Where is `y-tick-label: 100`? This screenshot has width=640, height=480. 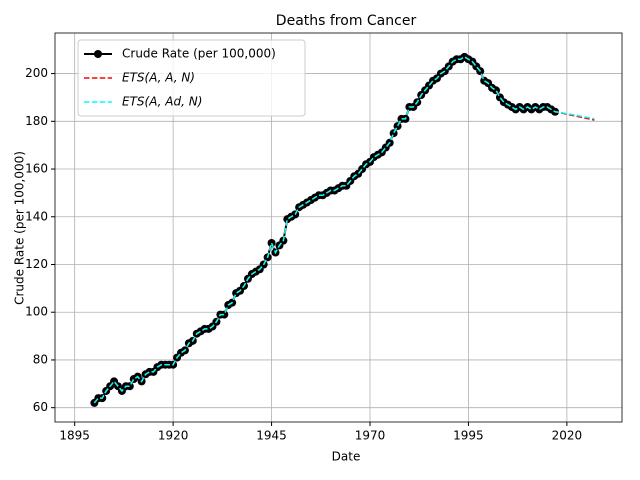 y-tick-label: 100 is located at coordinates (36, 312).